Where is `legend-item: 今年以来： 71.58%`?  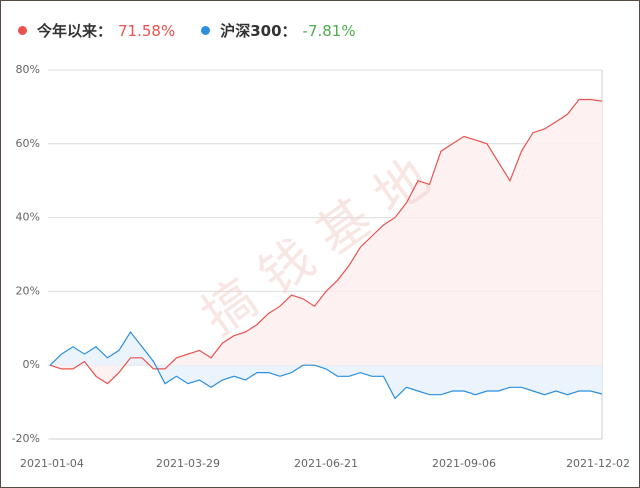
legend-item: 今年以来： 71.58% is located at coordinates (96, 30).